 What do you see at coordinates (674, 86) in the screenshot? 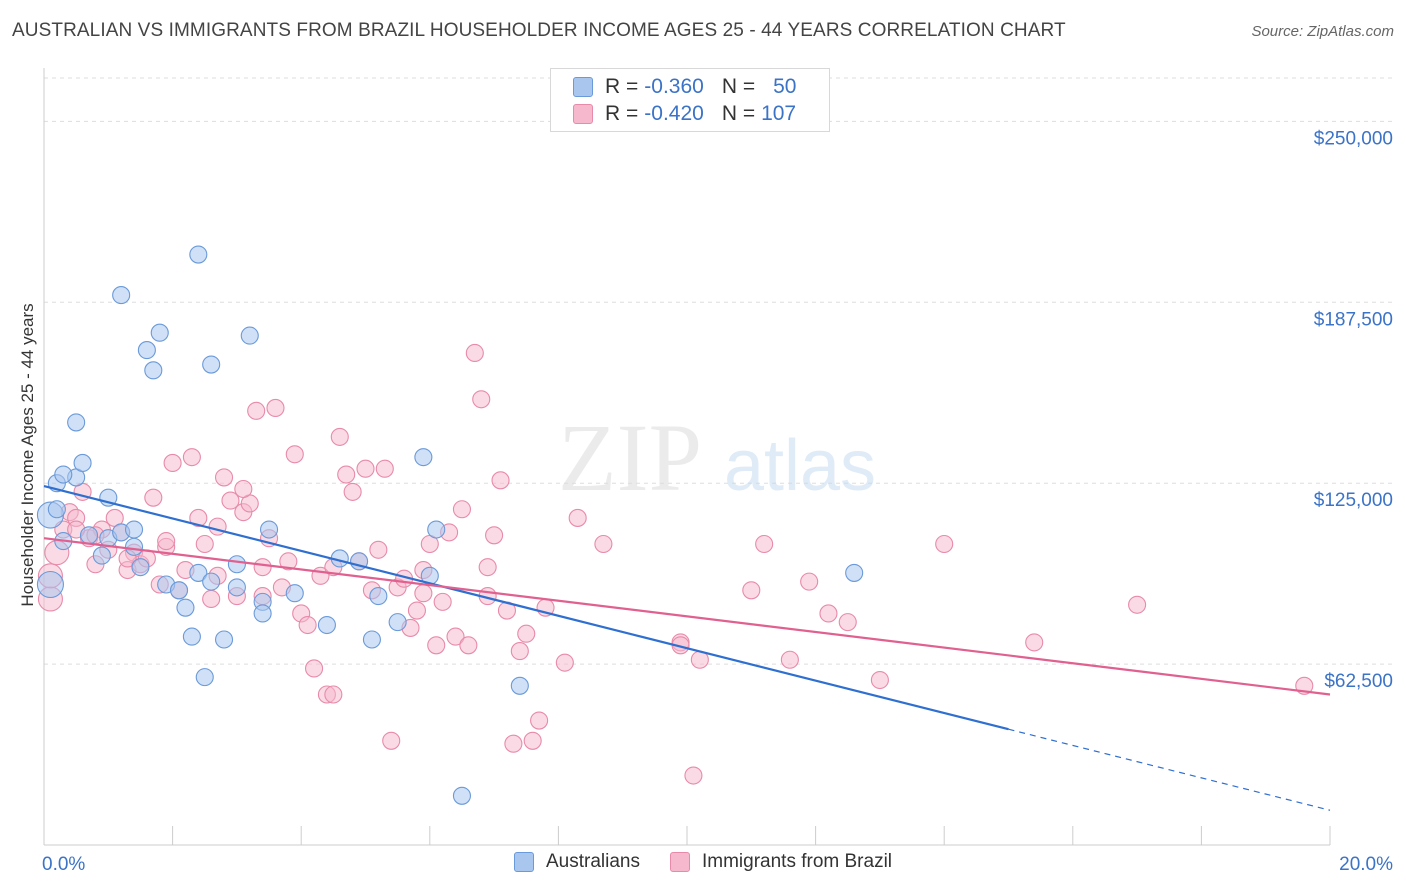
I see `legend-r-value: -0.360` at bounding box center [674, 86].